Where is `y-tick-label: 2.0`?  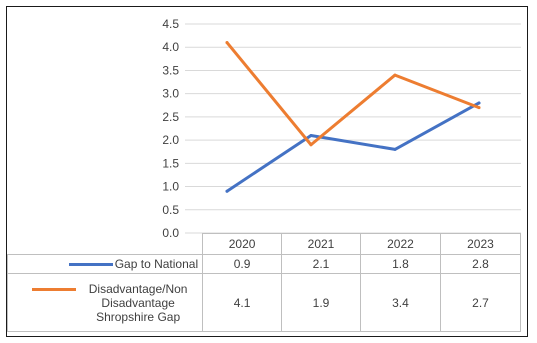 y-tick-label: 2.0 is located at coordinates (170, 140).